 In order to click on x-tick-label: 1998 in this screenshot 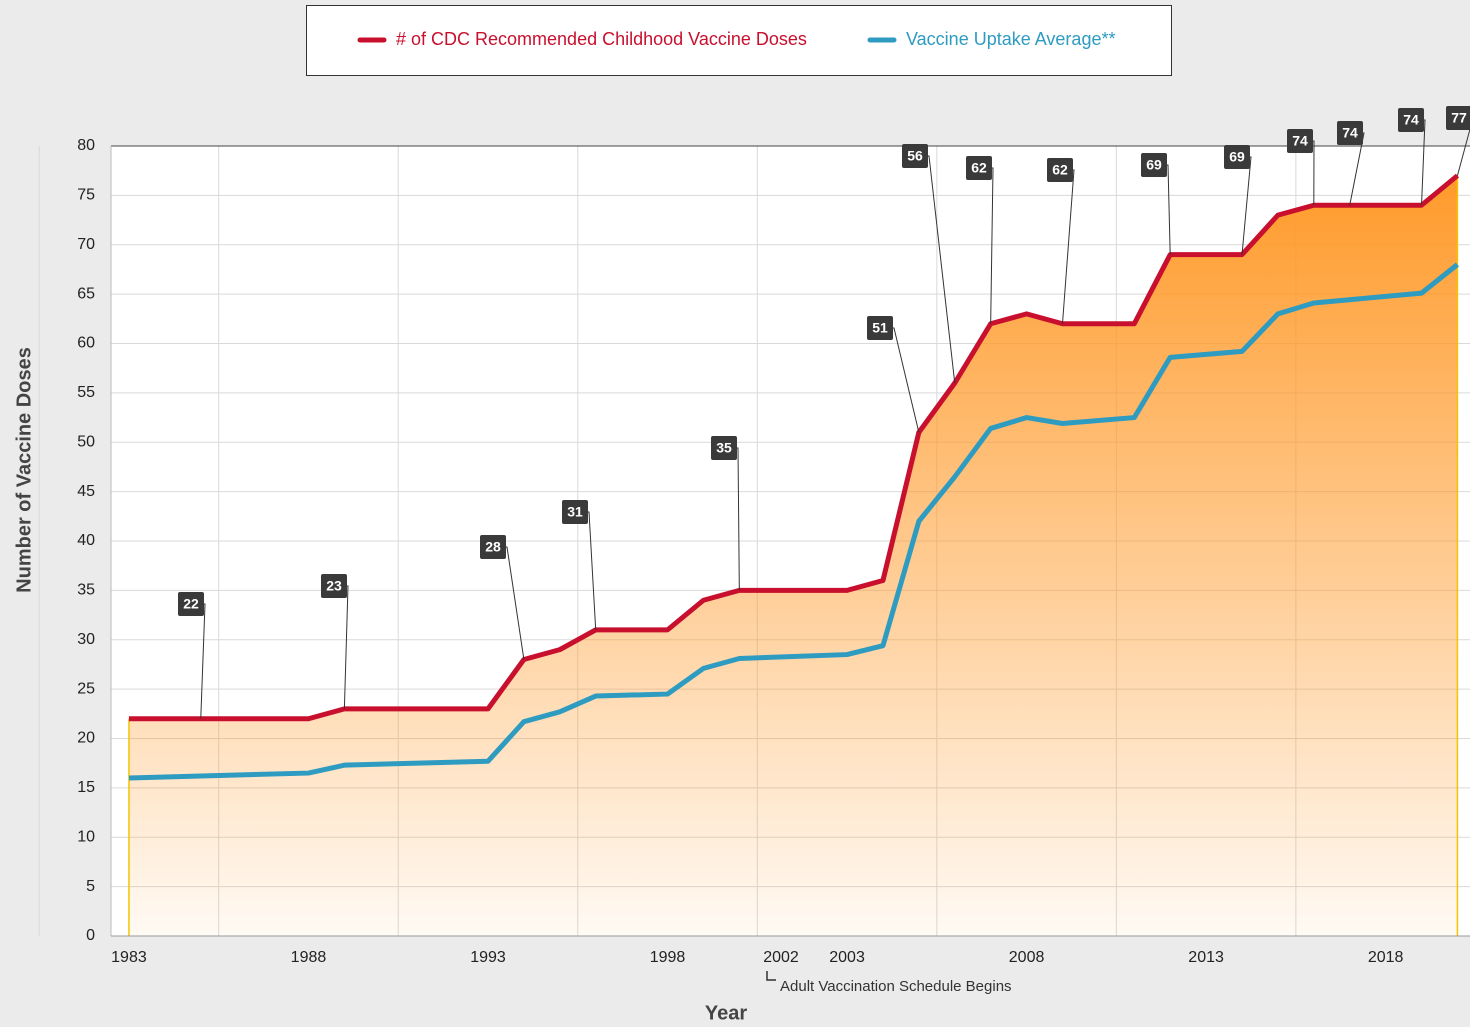, I will do `click(668, 957)`.